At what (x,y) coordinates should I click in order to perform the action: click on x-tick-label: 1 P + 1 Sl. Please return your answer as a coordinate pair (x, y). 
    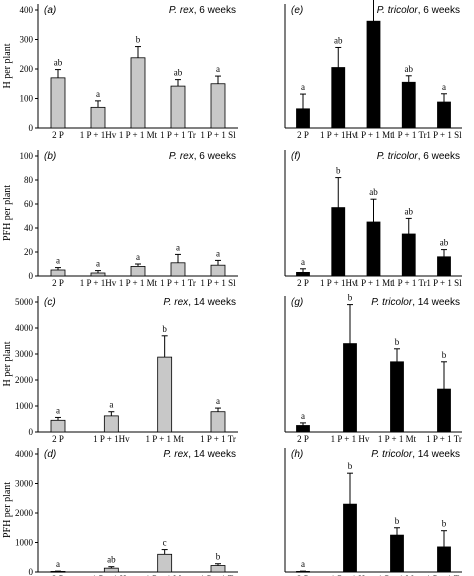
    Looking at the image, I should click on (218, 283).